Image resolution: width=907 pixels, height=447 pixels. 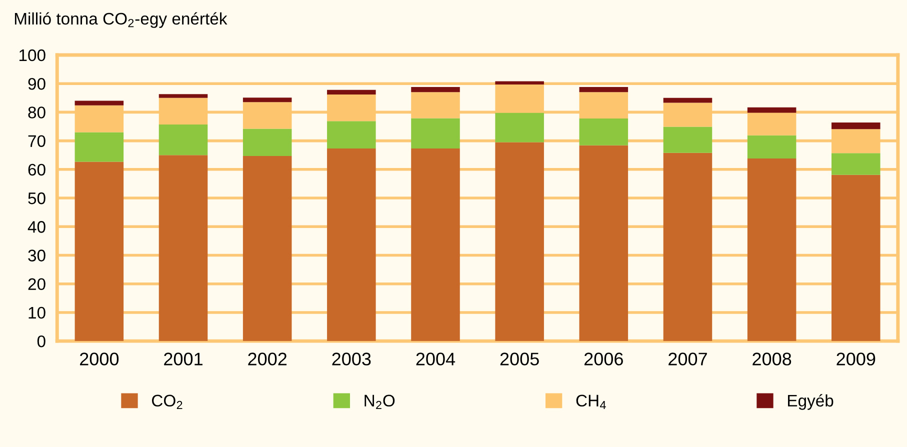 I want to click on legend-label: CO$_{2}$, so click(x=167, y=402).